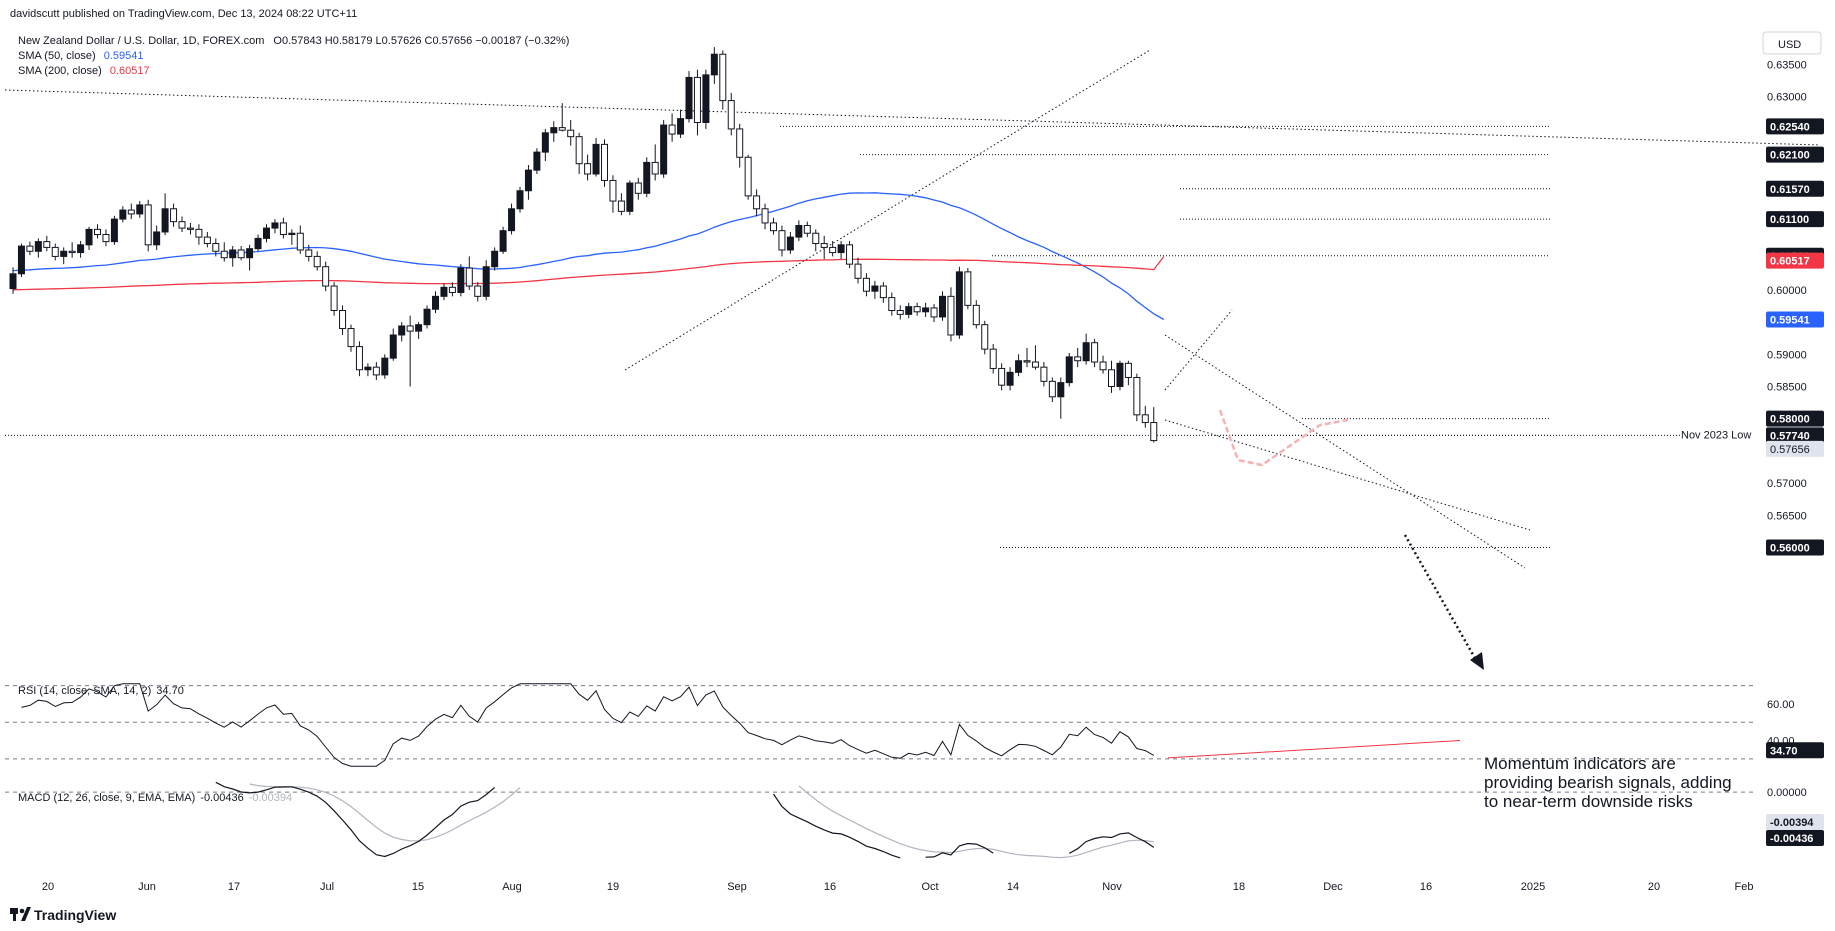  I want to click on macd-signal-line, so click(701, 821).